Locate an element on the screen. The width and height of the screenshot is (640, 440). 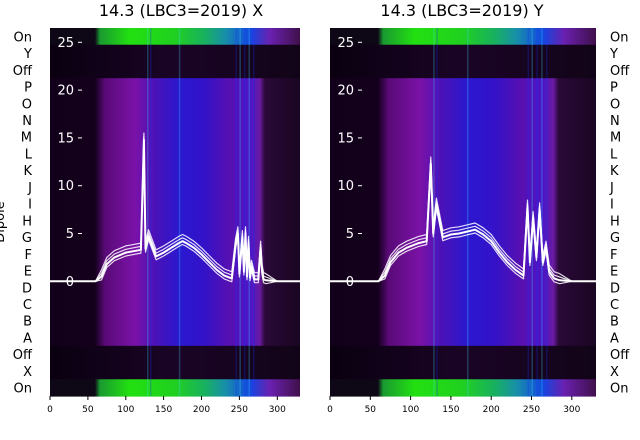
row-label-a: A is located at coordinates (27, 339).